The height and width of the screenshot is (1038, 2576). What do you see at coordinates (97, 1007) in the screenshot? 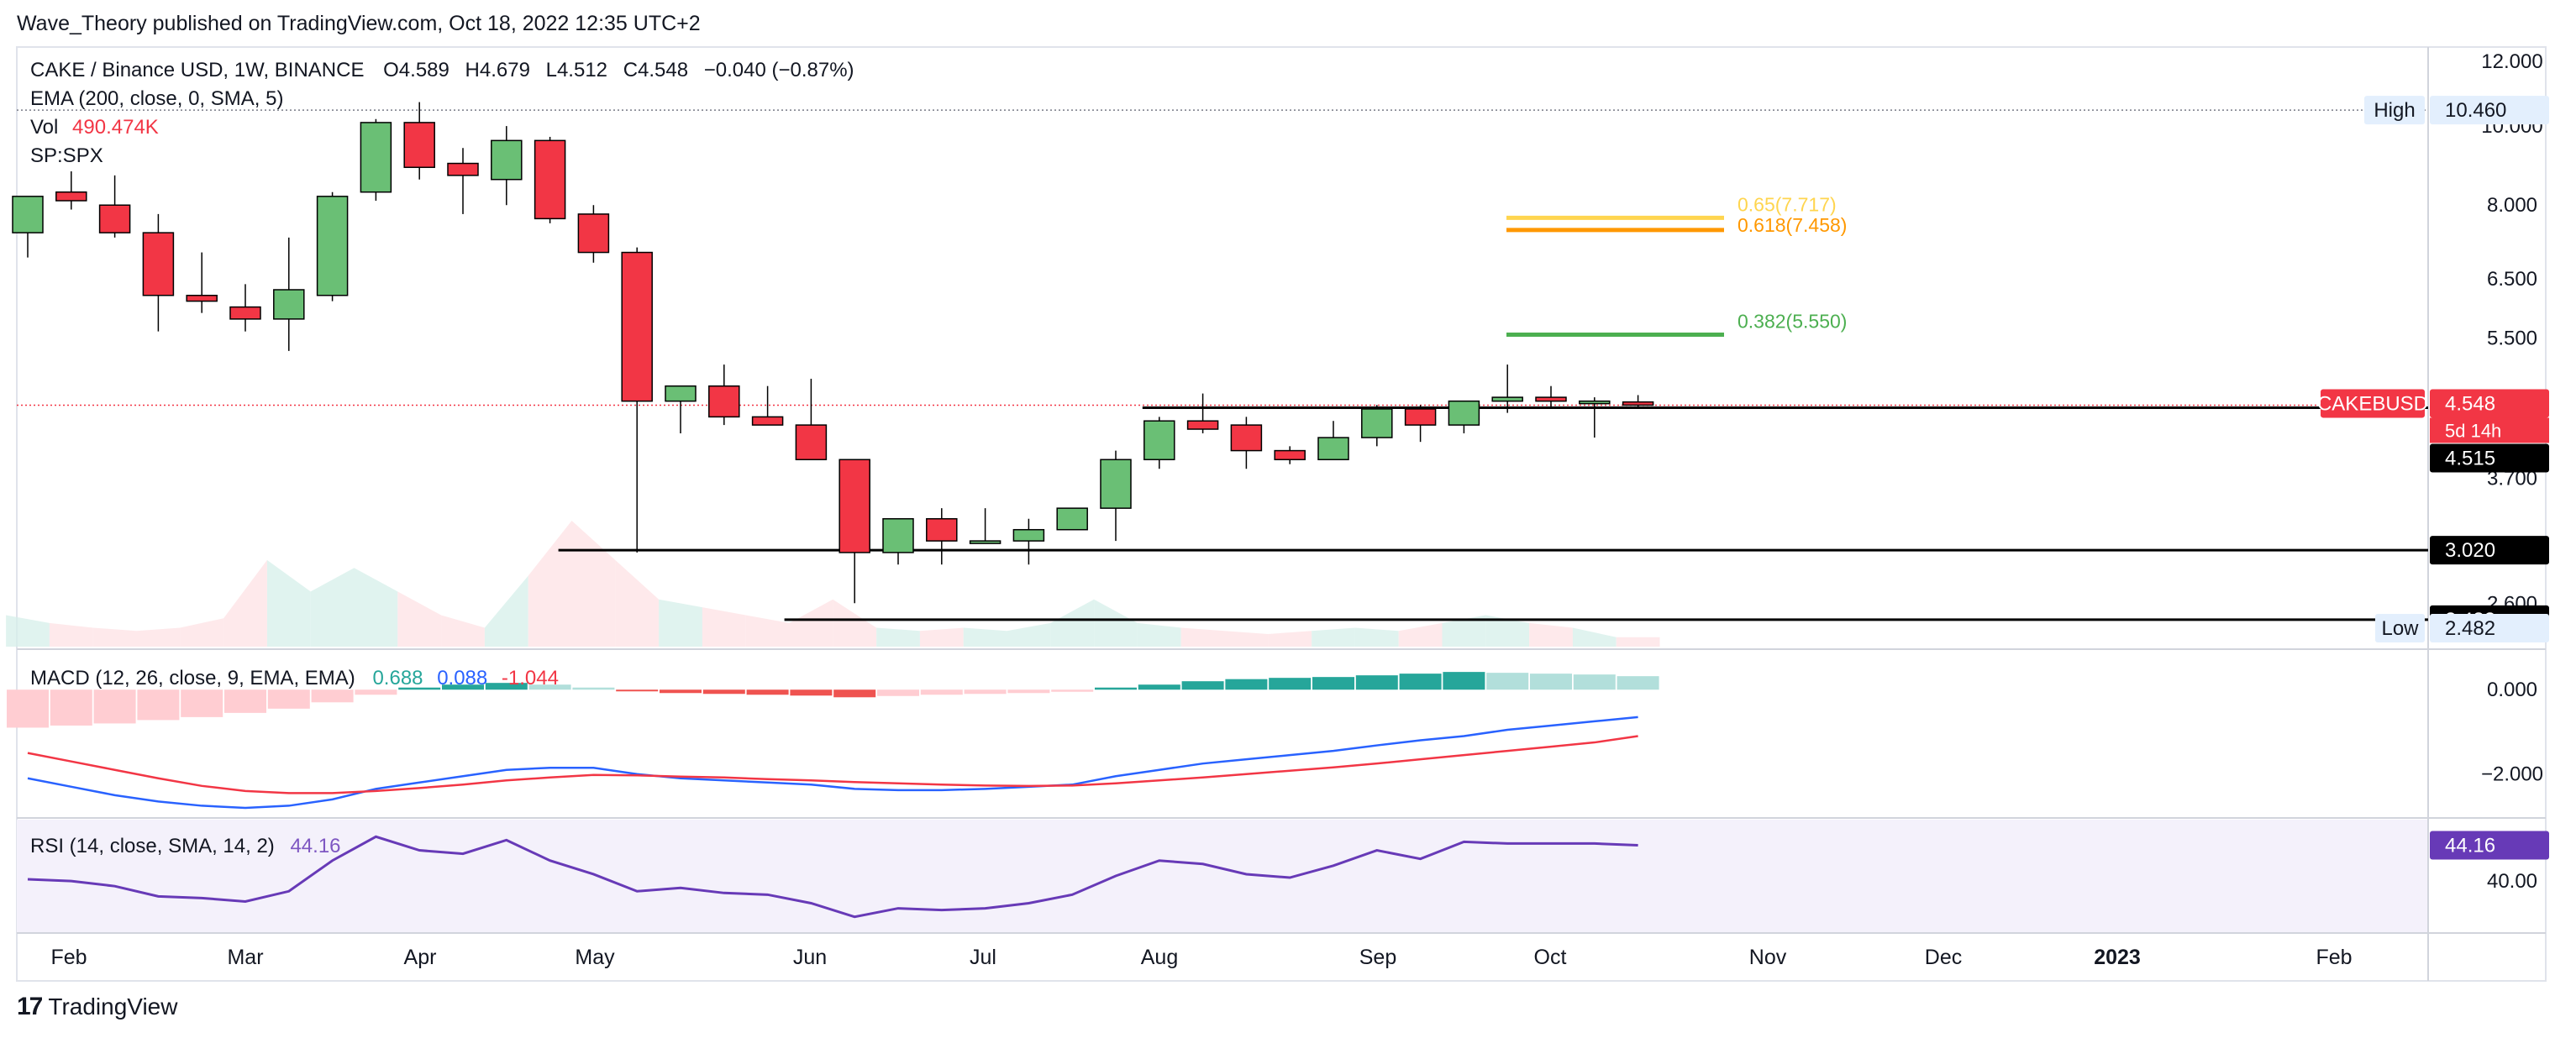
I see `tradingview-logo: 17 TradingView` at bounding box center [97, 1007].